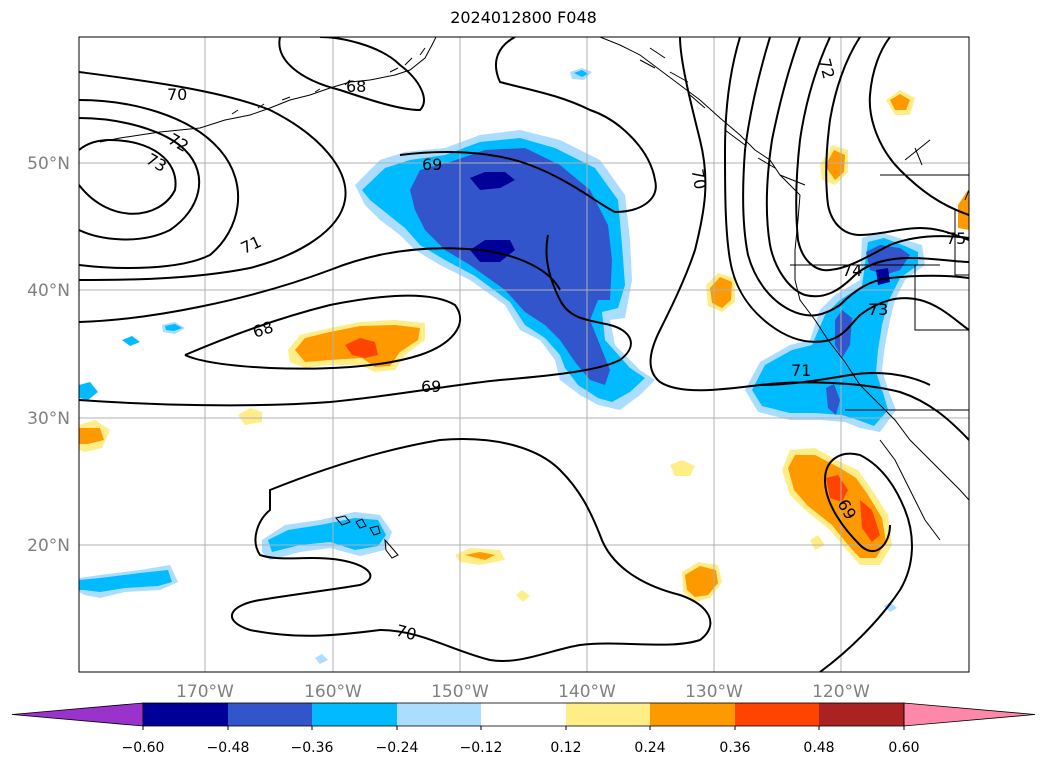 The height and width of the screenshot is (765, 1047). What do you see at coordinates (48, 291) in the screenshot?
I see `lat-label: 40°N` at bounding box center [48, 291].